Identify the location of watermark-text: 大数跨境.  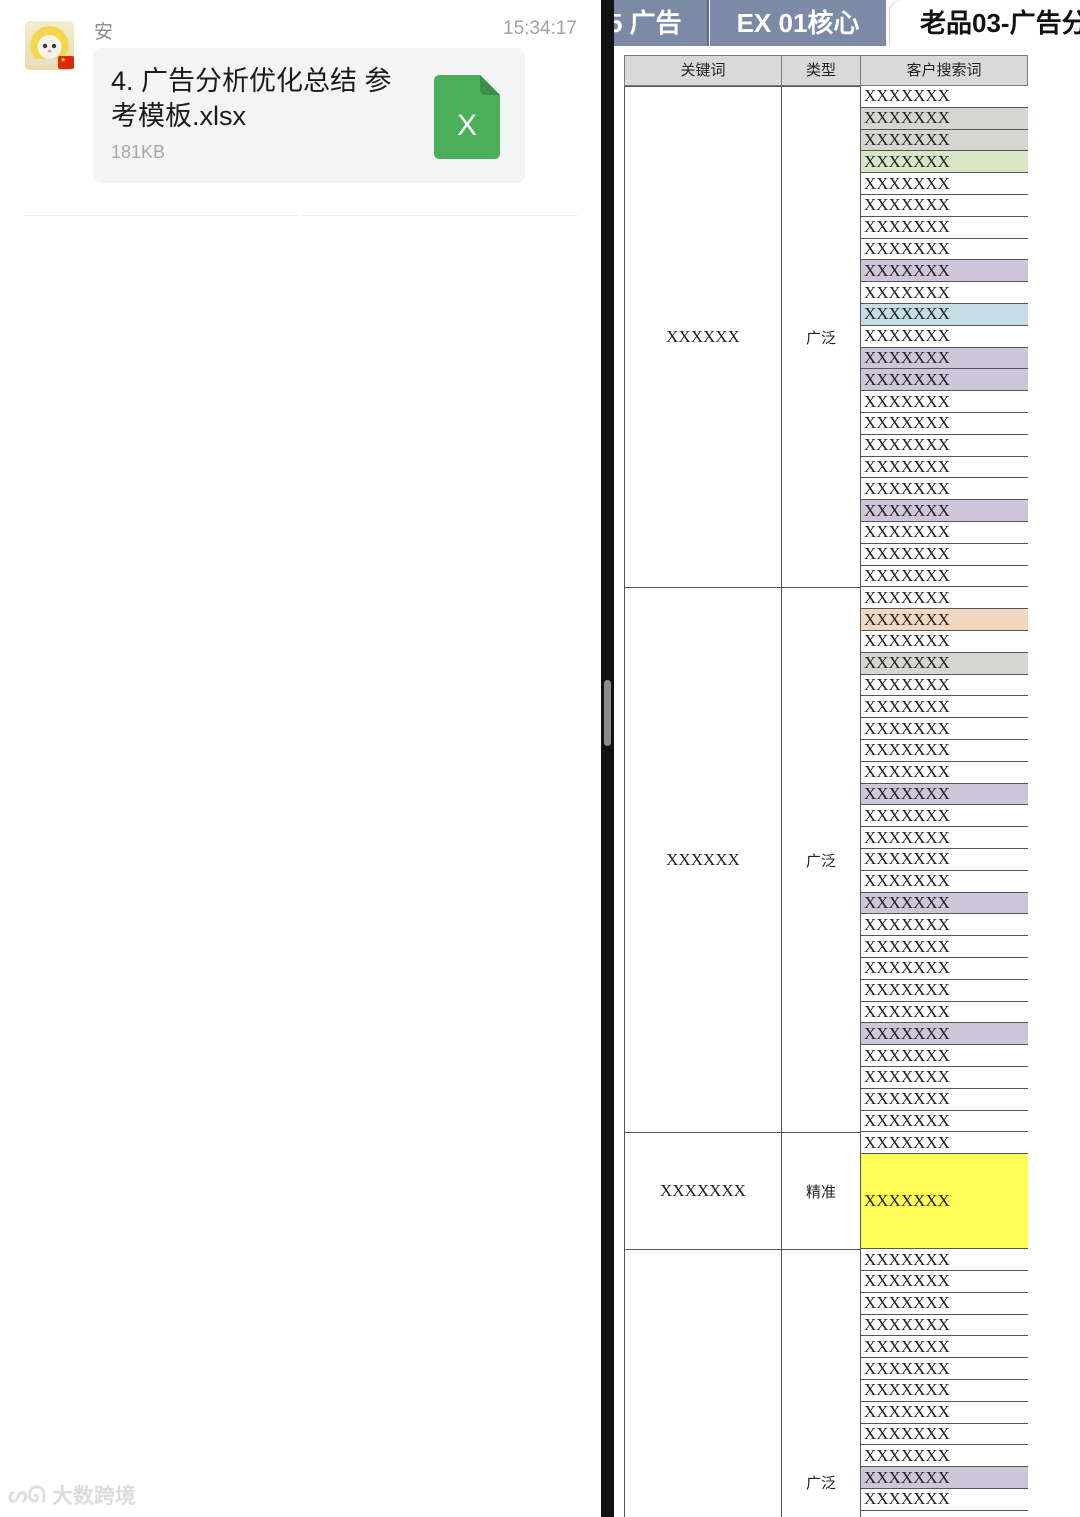
(93, 1496).